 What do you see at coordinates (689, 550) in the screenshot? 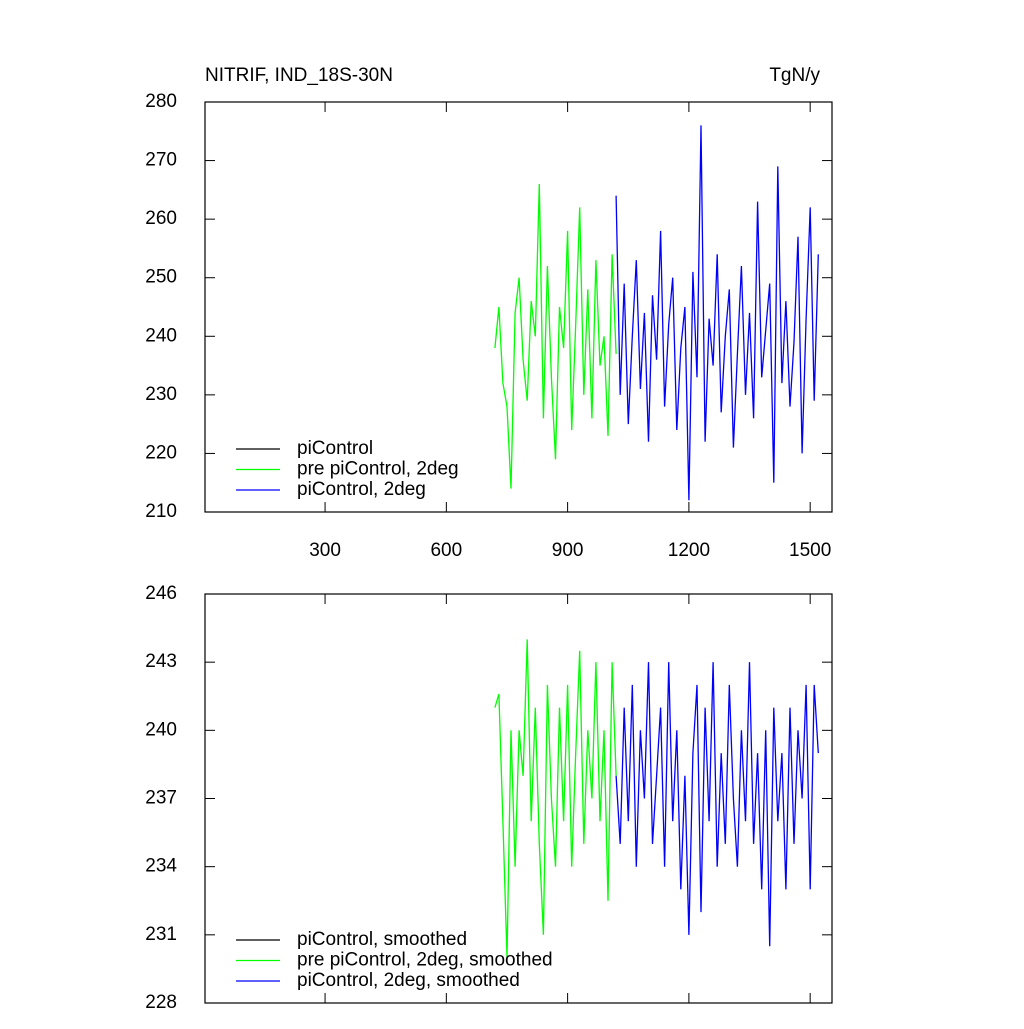
I see `x-tick-label: 1200` at bounding box center [689, 550].